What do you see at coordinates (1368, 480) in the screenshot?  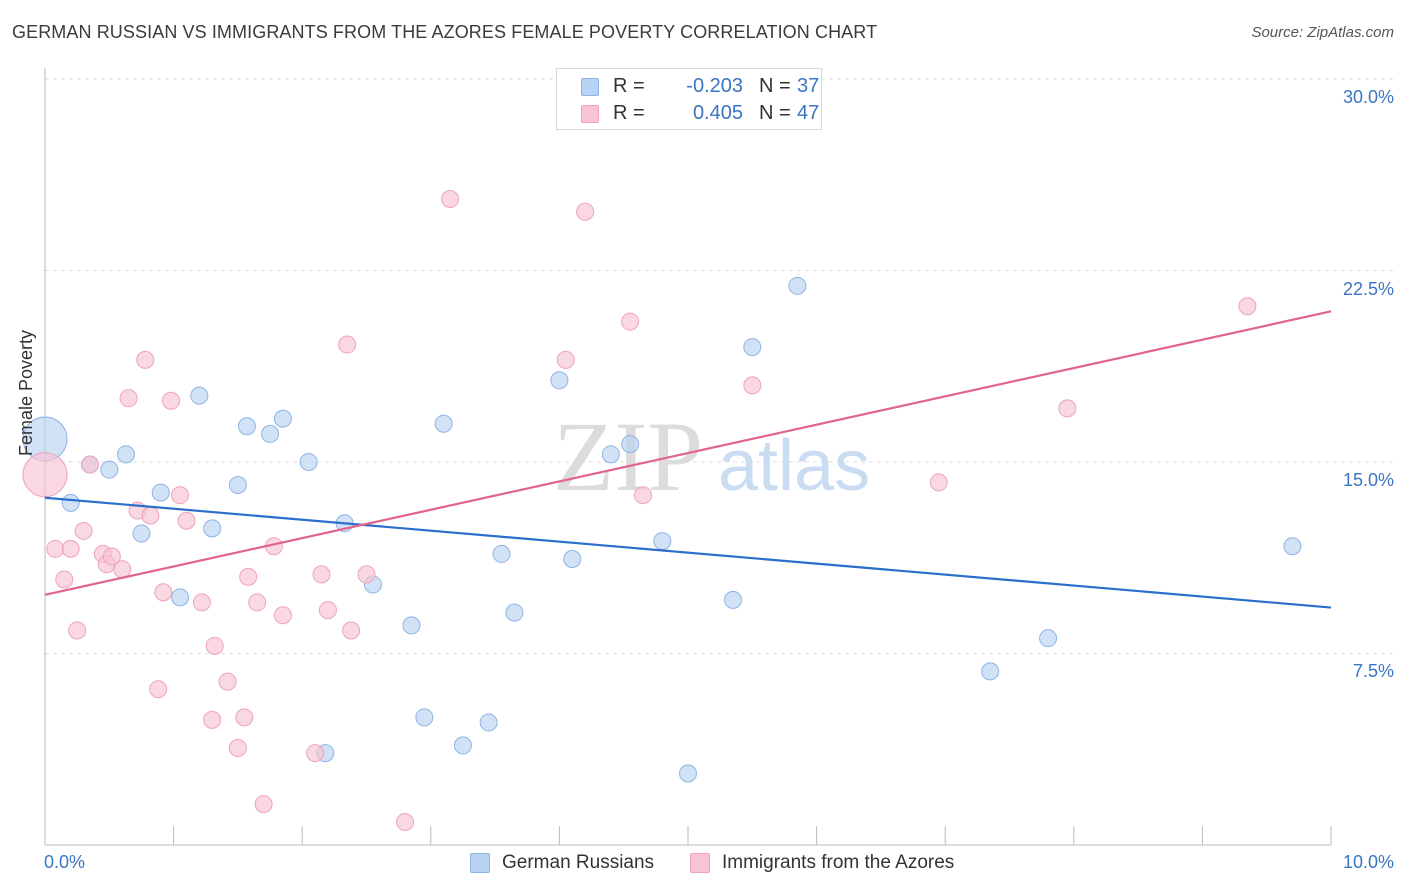 I see `y-tick-label: 15.0%` at bounding box center [1368, 480].